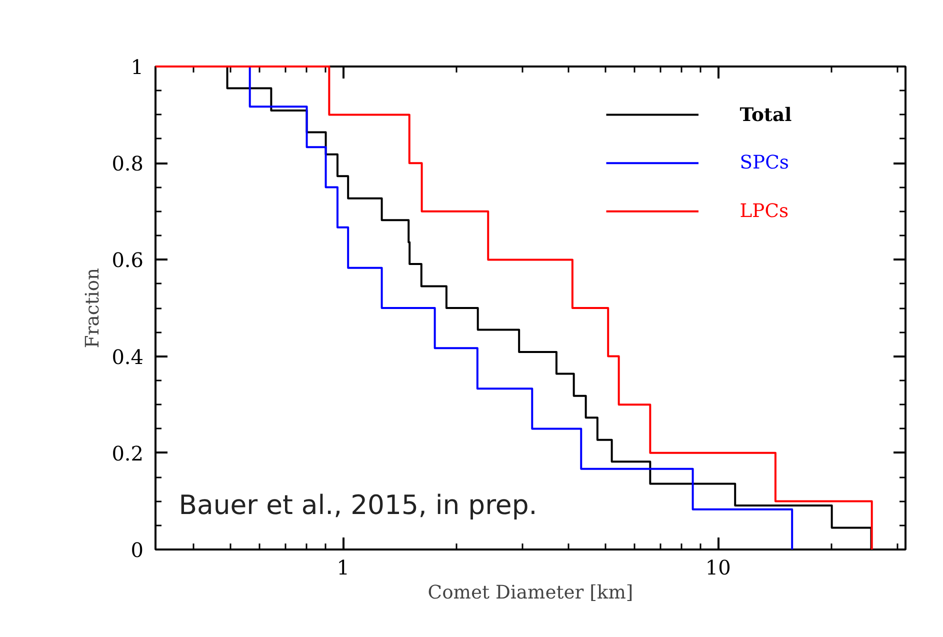 This screenshot has width=943, height=637. Describe the element at coordinates (137, 67) in the screenshot. I see `y-tick-label: 1` at that location.